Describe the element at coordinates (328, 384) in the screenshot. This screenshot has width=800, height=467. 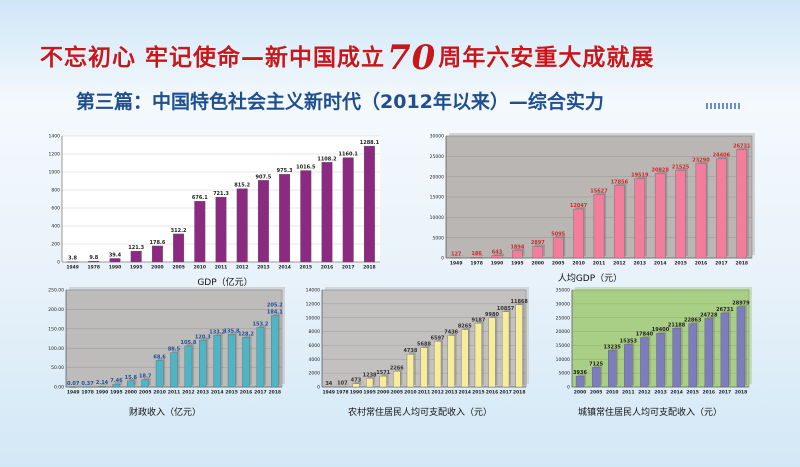
I see `rural_income-bar-value-label: 34` at that location.